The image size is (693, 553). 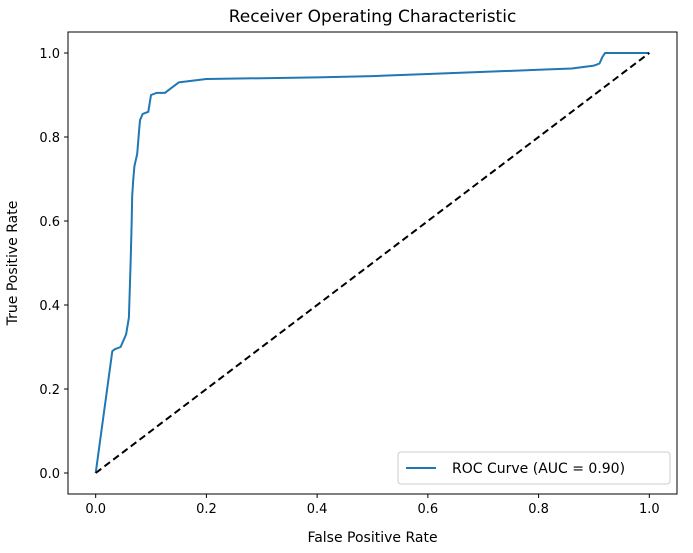 What do you see at coordinates (428, 509) in the screenshot?
I see `x-tick-label: 0.6` at bounding box center [428, 509].